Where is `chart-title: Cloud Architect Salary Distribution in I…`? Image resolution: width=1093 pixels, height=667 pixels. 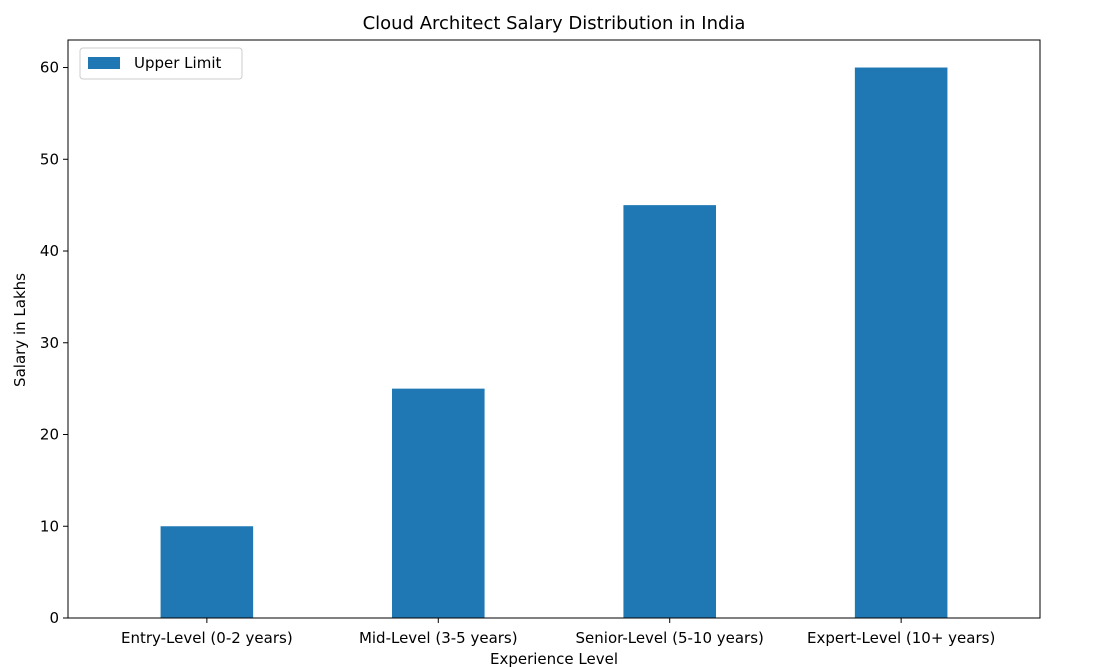
chart-title: Cloud Architect Salary Distribution in I… is located at coordinates (554, 23).